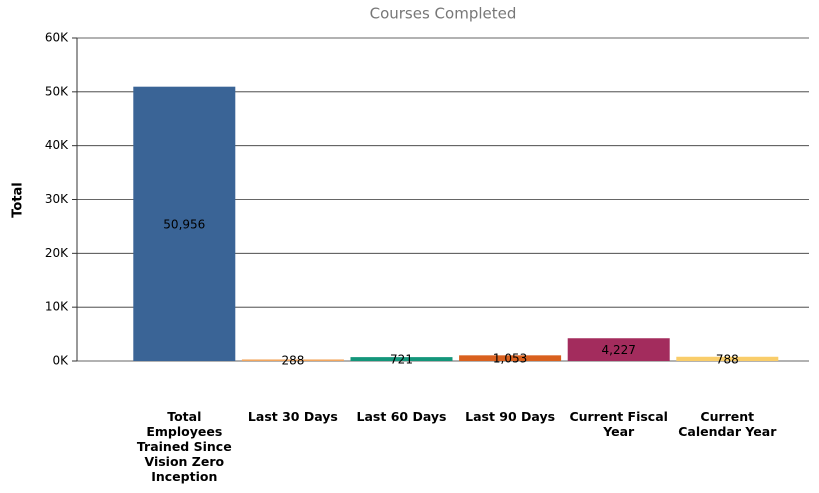 The image size is (819, 493). What do you see at coordinates (57, 307) in the screenshot?
I see `y-tick-label: 10K` at bounding box center [57, 307].